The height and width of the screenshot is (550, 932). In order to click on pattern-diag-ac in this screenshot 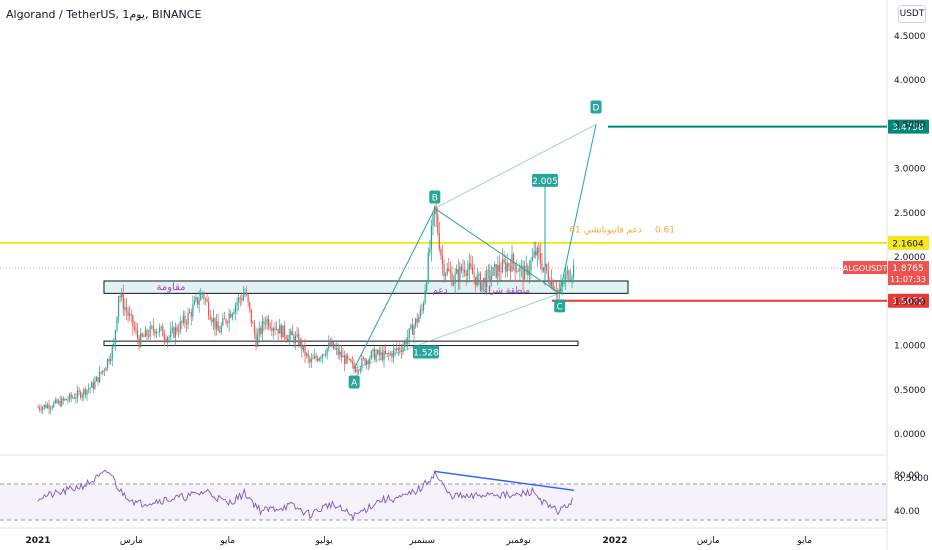, I will do `click(456, 331)`.